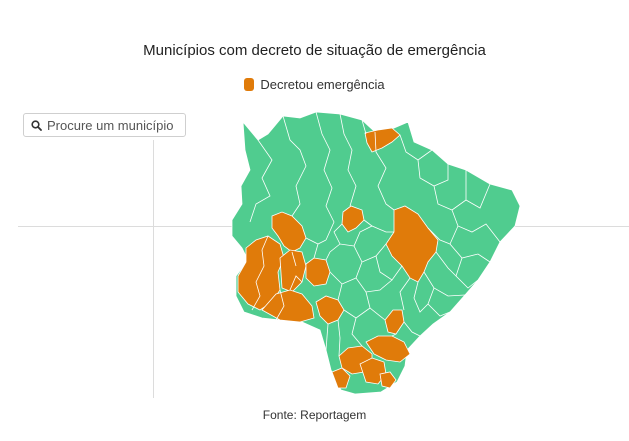 Image resolution: width=629 pixels, height=441 pixels. I want to click on municipality-search-box, so click(104, 125).